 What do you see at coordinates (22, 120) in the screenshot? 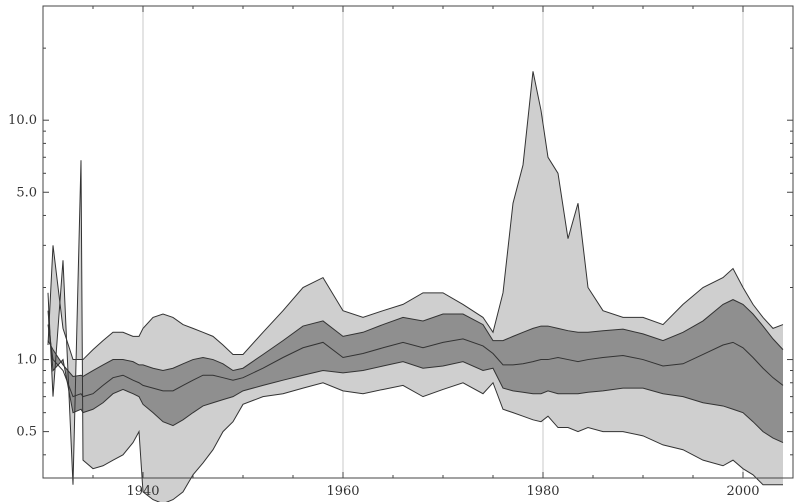
I see `y-tick-label-10.0: 10.0` at bounding box center [22, 120].